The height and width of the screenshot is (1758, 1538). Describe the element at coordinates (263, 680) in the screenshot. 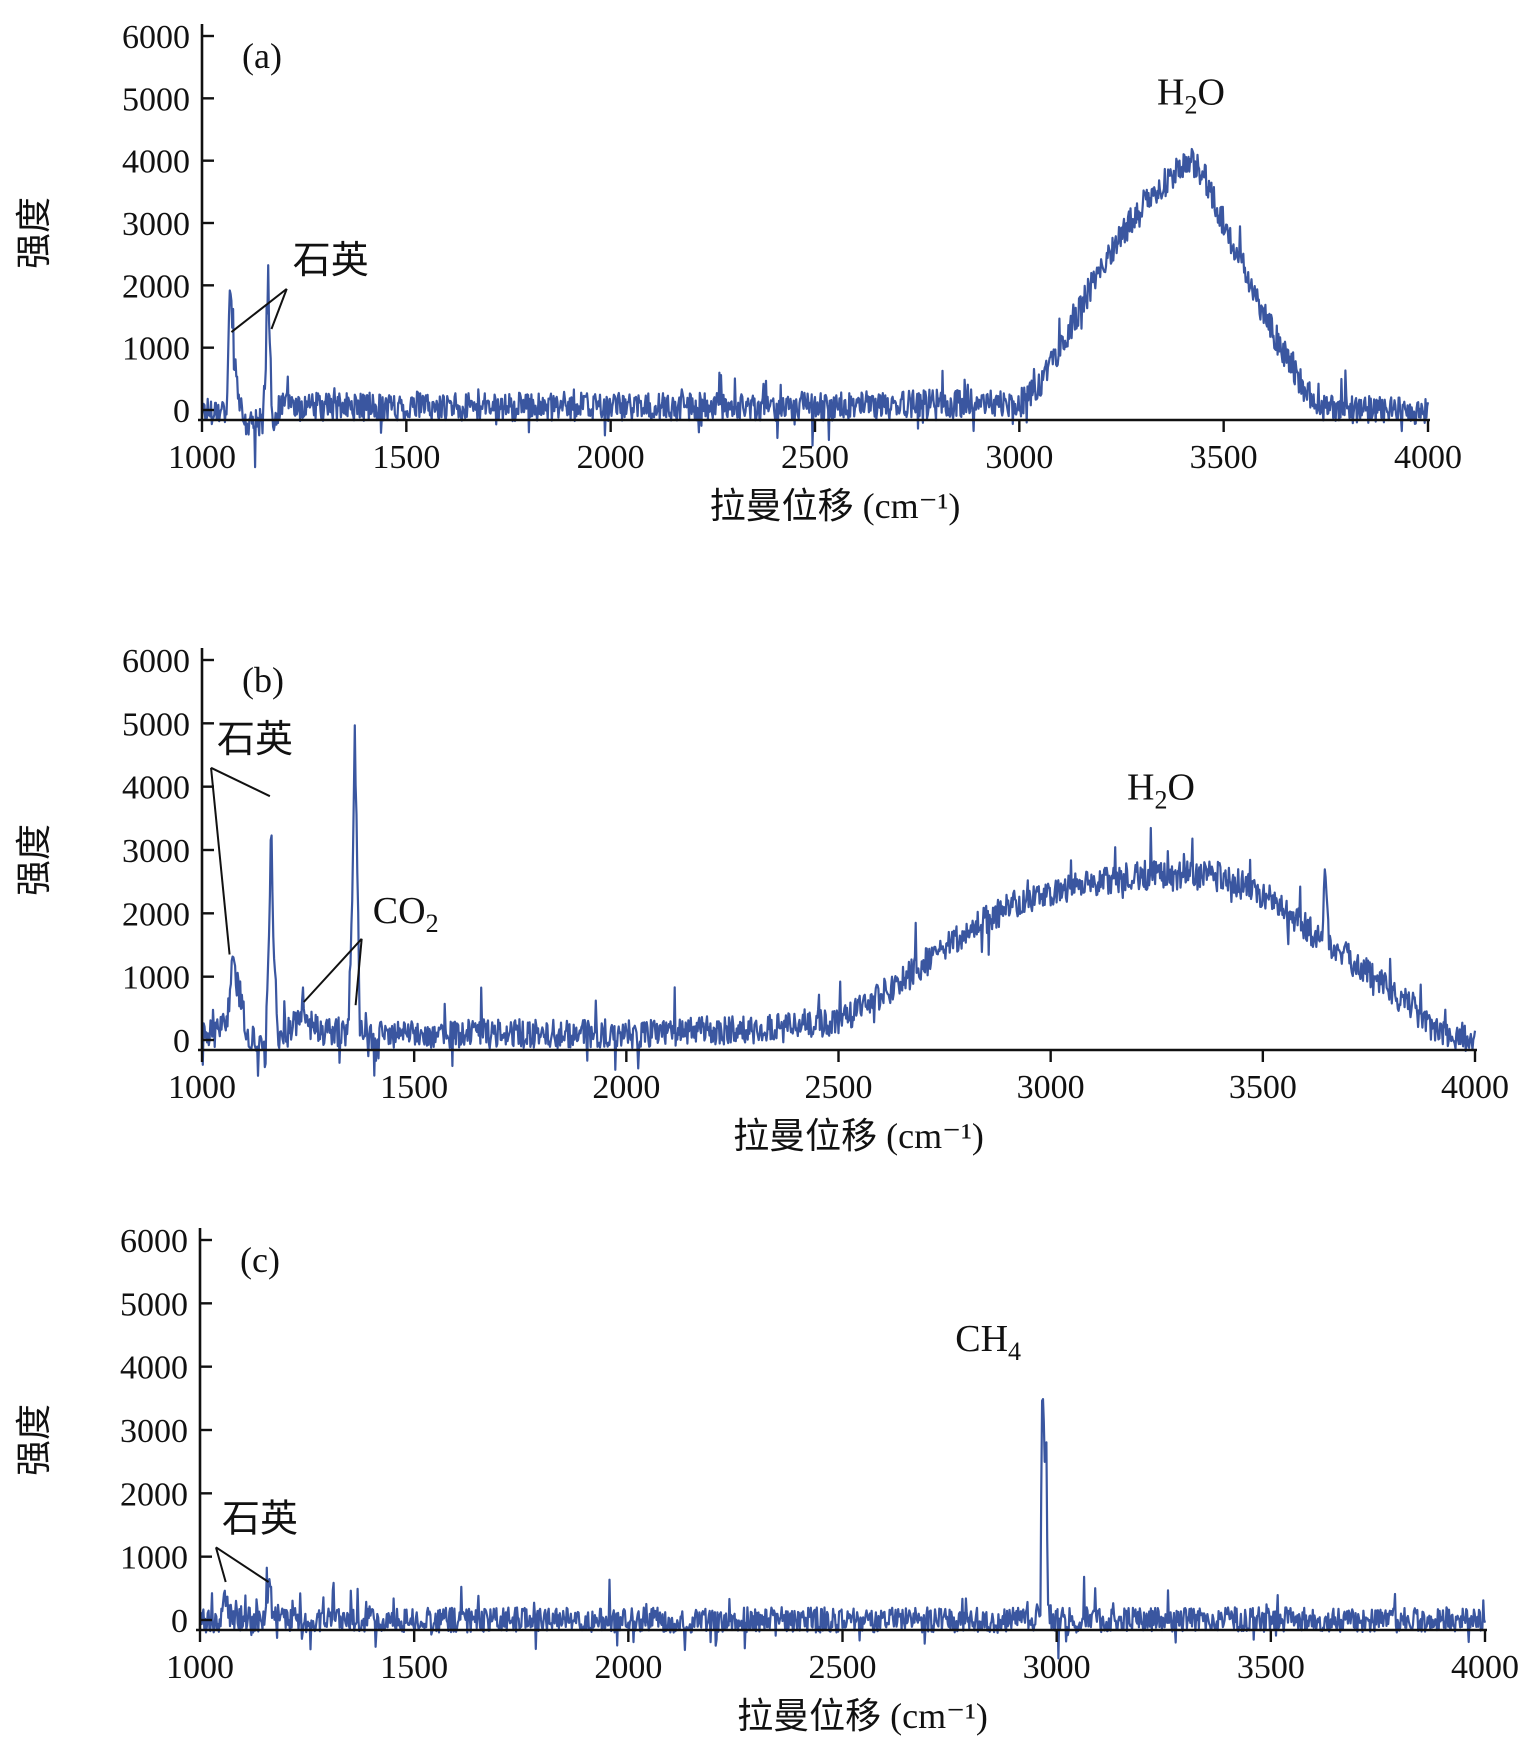

I see `panel-label: (b)` at that location.